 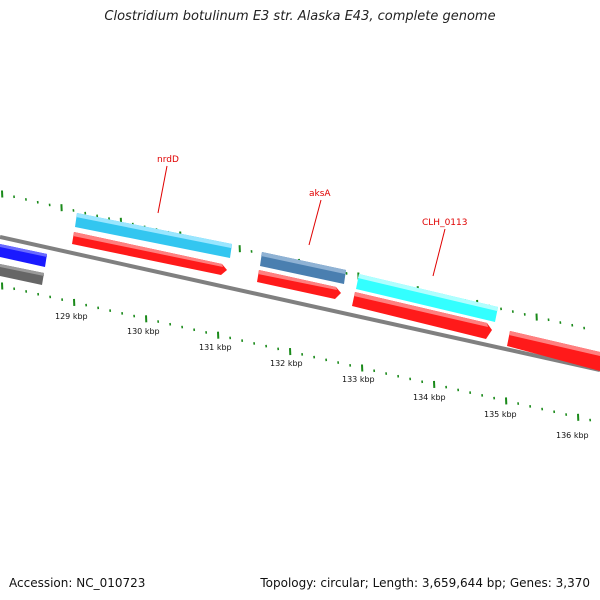 I want to click on accession-text: Accession: NC_010723, so click(x=77, y=583).